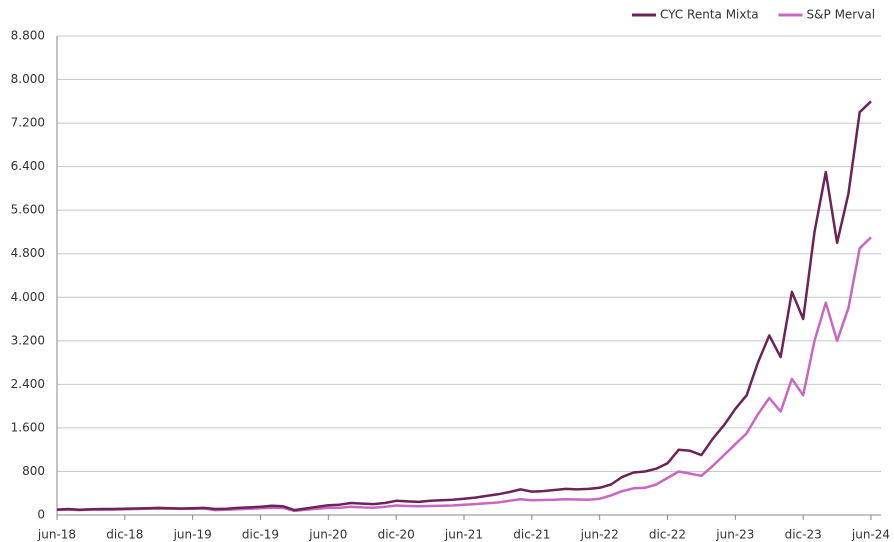 The width and height of the screenshot is (894, 542). Describe the element at coordinates (28, 79) in the screenshot. I see `y-tick-label: 8.000` at that location.